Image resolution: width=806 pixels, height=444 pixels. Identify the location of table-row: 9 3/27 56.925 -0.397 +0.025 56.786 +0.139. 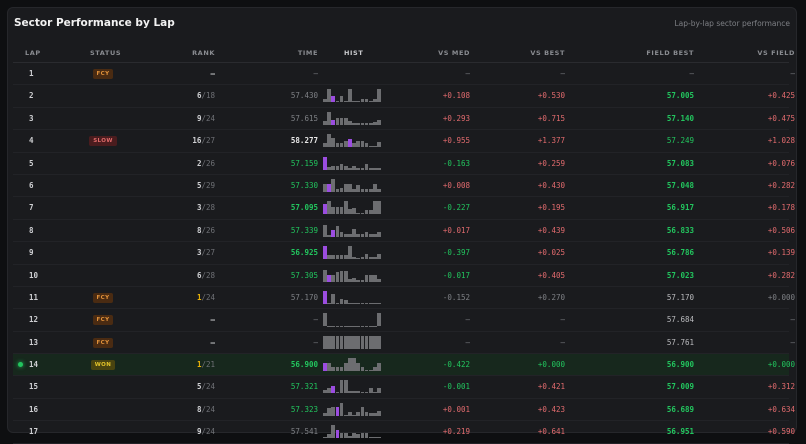
(404, 253).